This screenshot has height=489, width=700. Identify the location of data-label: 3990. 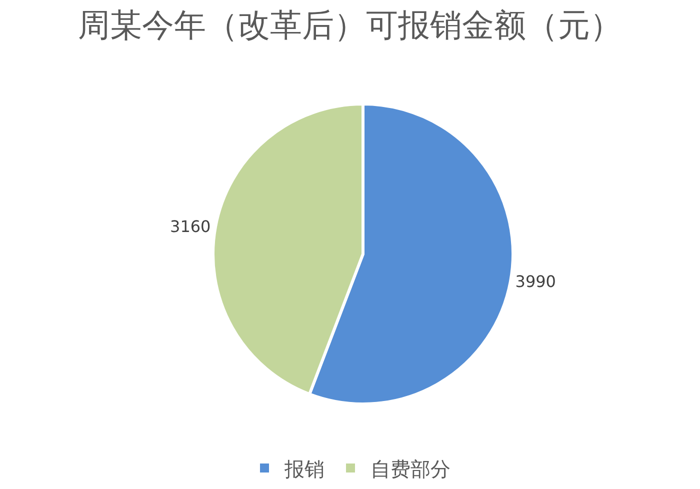
(535, 282).